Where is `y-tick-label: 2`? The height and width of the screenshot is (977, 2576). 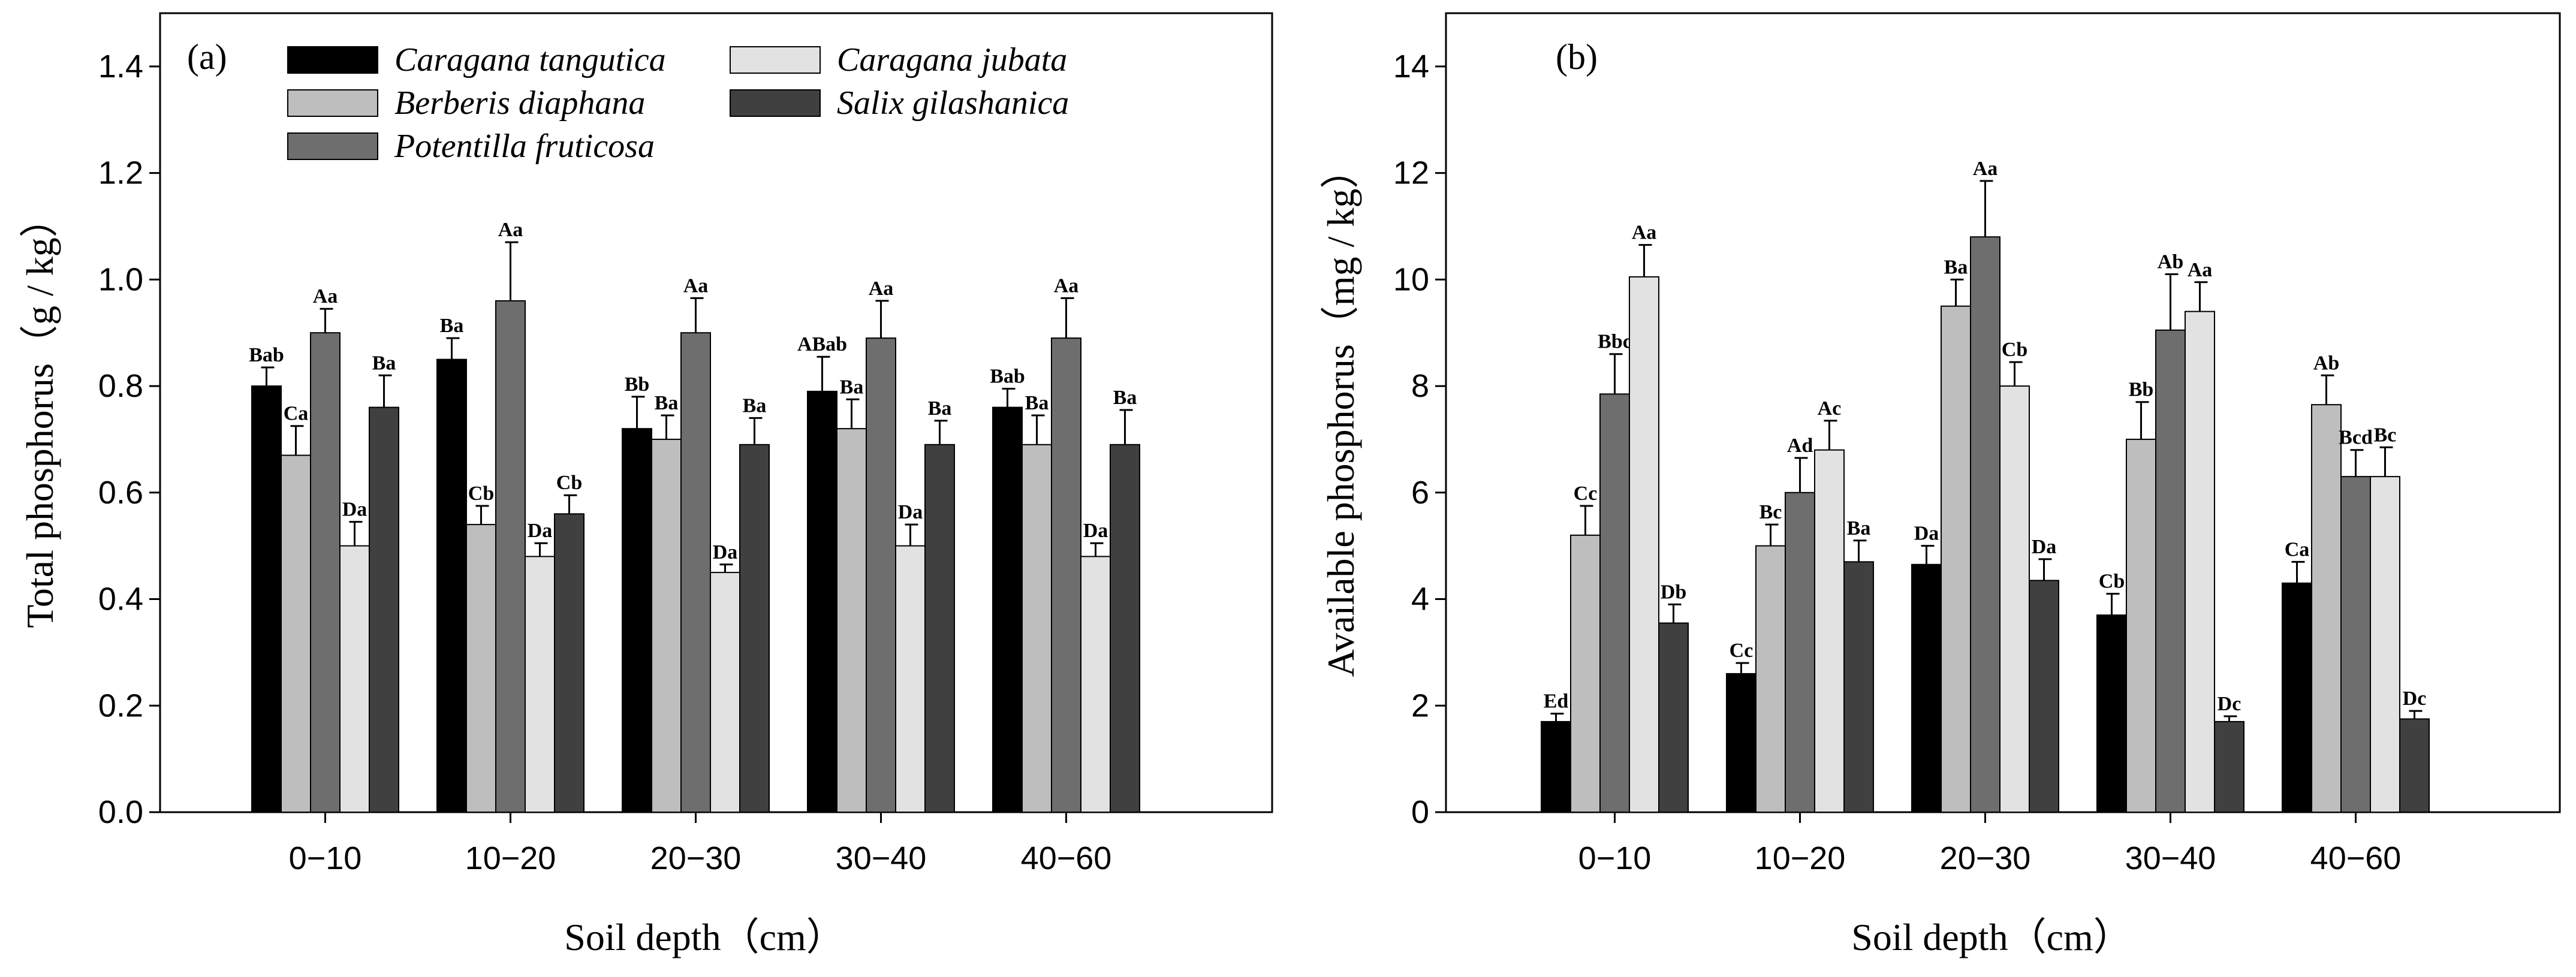
y-tick-label: 2 is located at coordinates (1420, 705).